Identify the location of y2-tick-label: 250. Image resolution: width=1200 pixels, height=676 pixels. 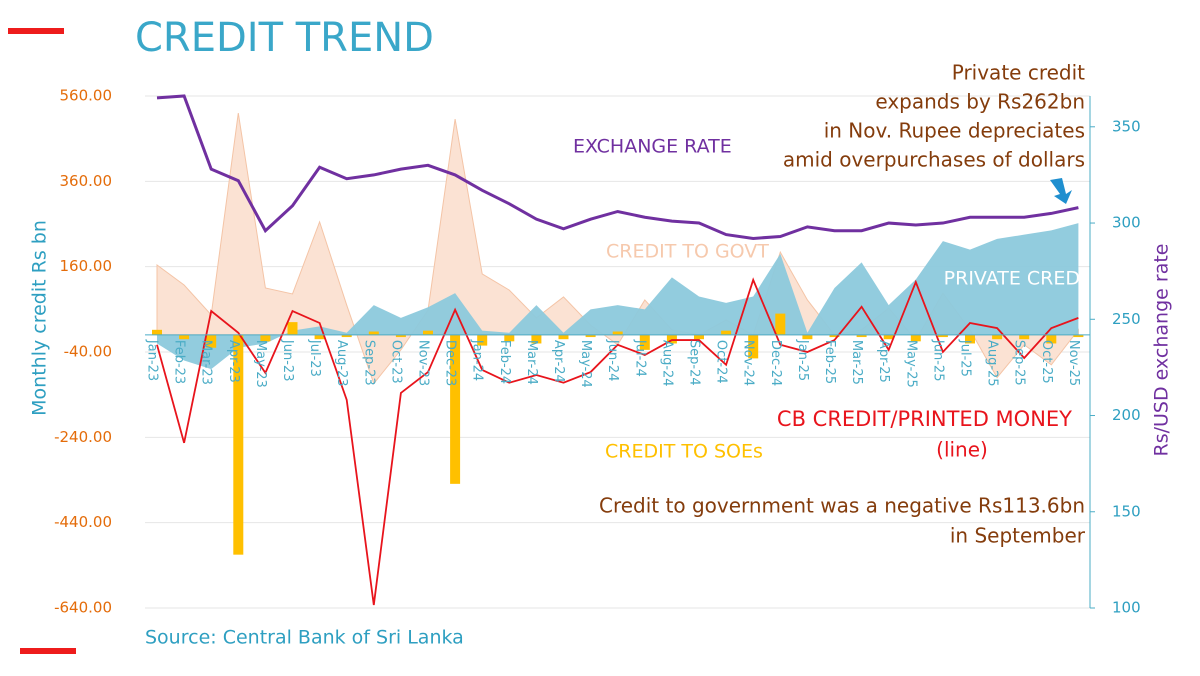
(1126, 319).